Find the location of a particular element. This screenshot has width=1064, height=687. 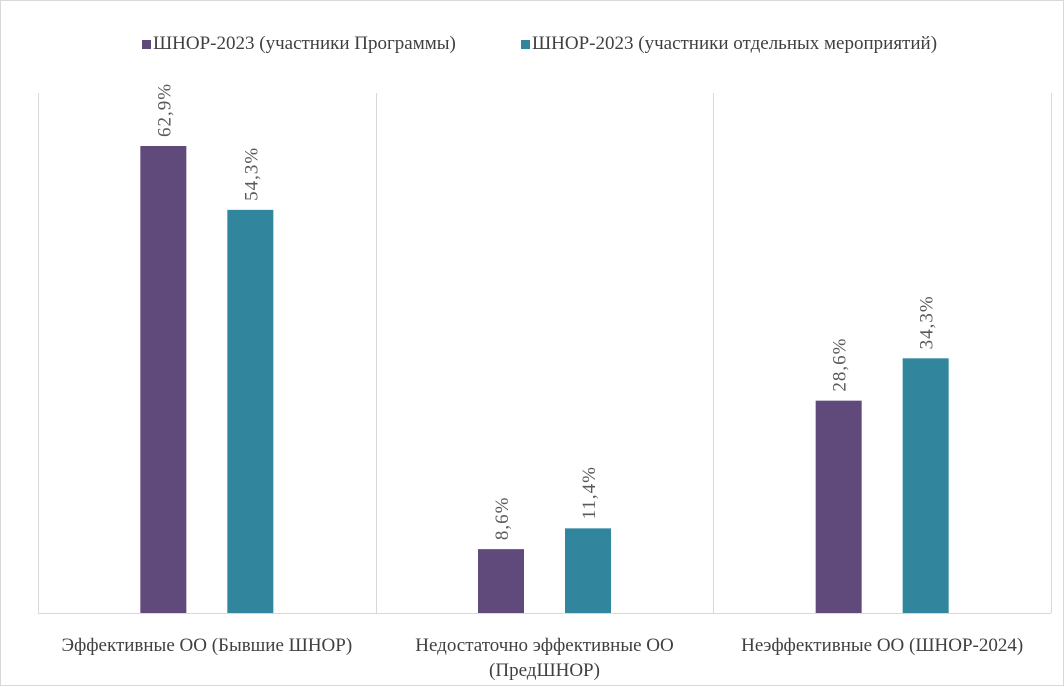

data-label: 54,3% is located at coordinates (251, 174).